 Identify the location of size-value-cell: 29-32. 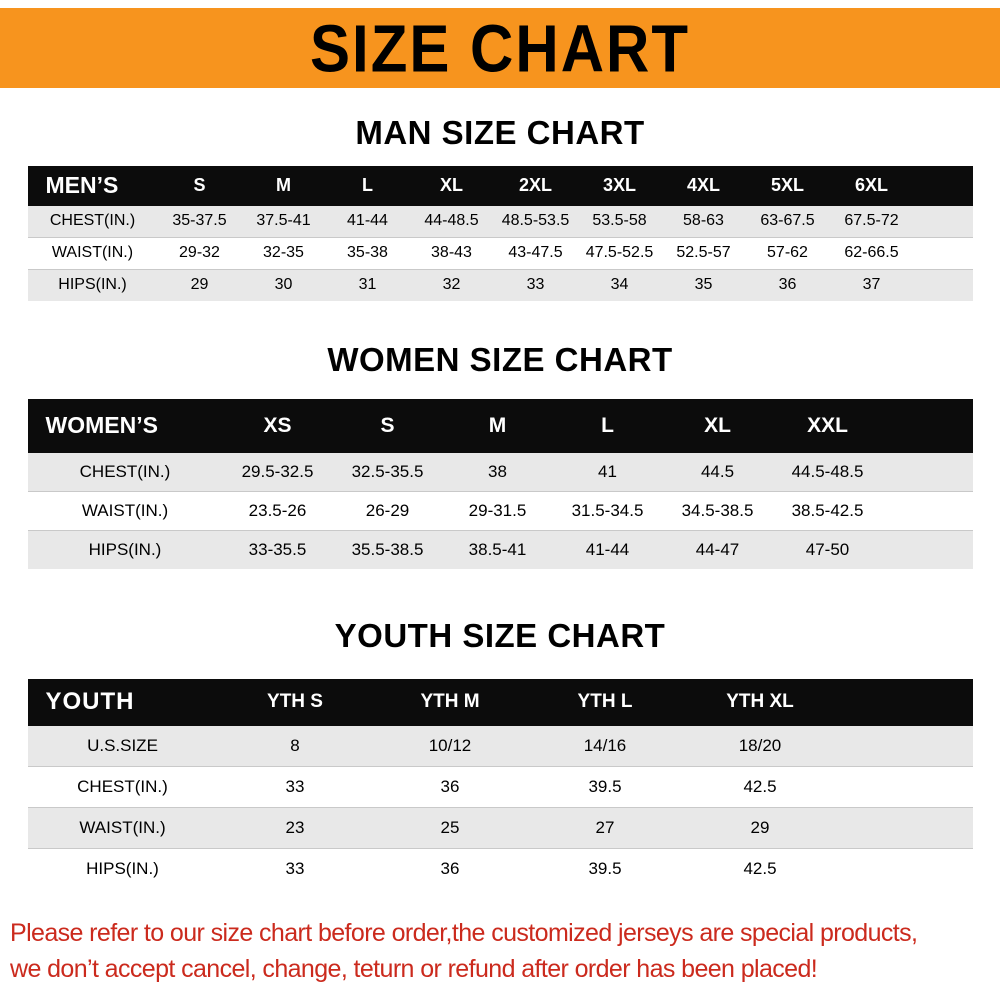
(199, 253).